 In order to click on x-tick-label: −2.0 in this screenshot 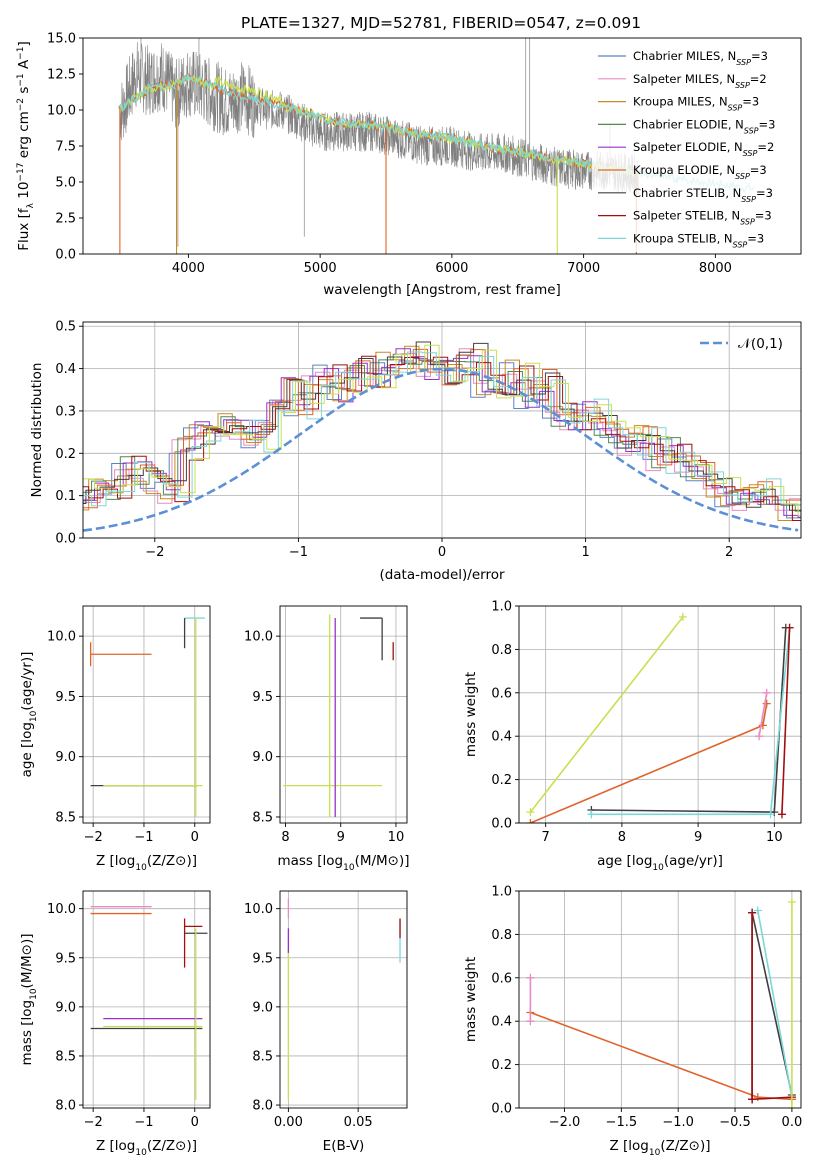, I will do `click(565, 1122)`.